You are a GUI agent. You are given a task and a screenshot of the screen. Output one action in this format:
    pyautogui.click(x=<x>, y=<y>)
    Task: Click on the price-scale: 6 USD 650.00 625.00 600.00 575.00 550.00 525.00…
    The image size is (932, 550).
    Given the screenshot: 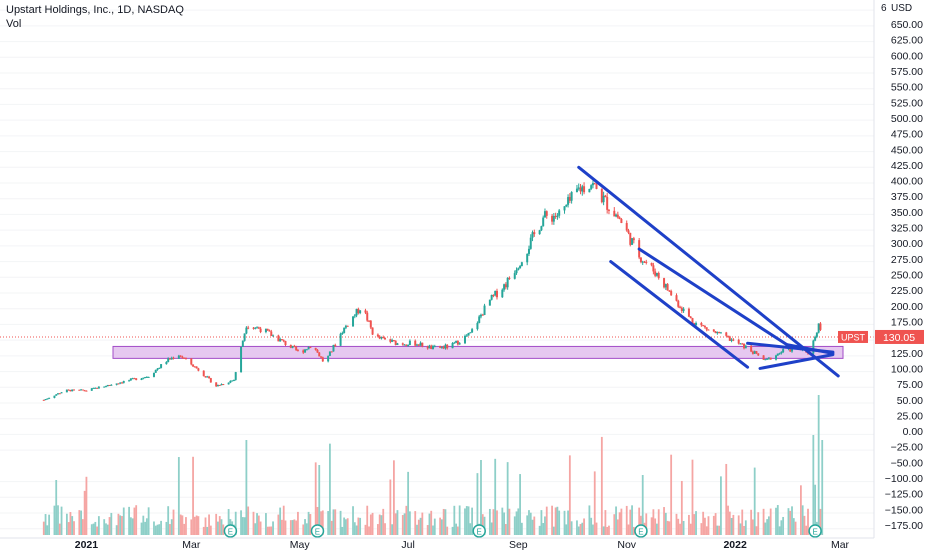 What is the action you would take?
    pyautogui.click(x=885, y=275)
    